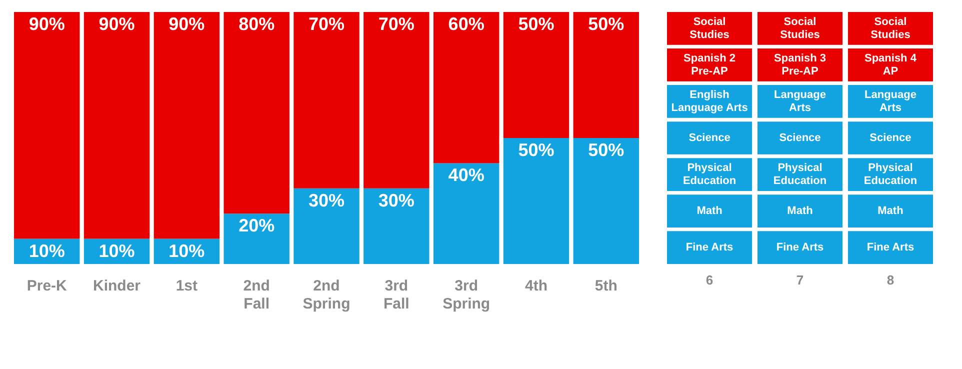  What do you see at coordinates (187, 286) in the screenshot?
I see `x-tick-label: 1st` at bounding box center [187, 286].